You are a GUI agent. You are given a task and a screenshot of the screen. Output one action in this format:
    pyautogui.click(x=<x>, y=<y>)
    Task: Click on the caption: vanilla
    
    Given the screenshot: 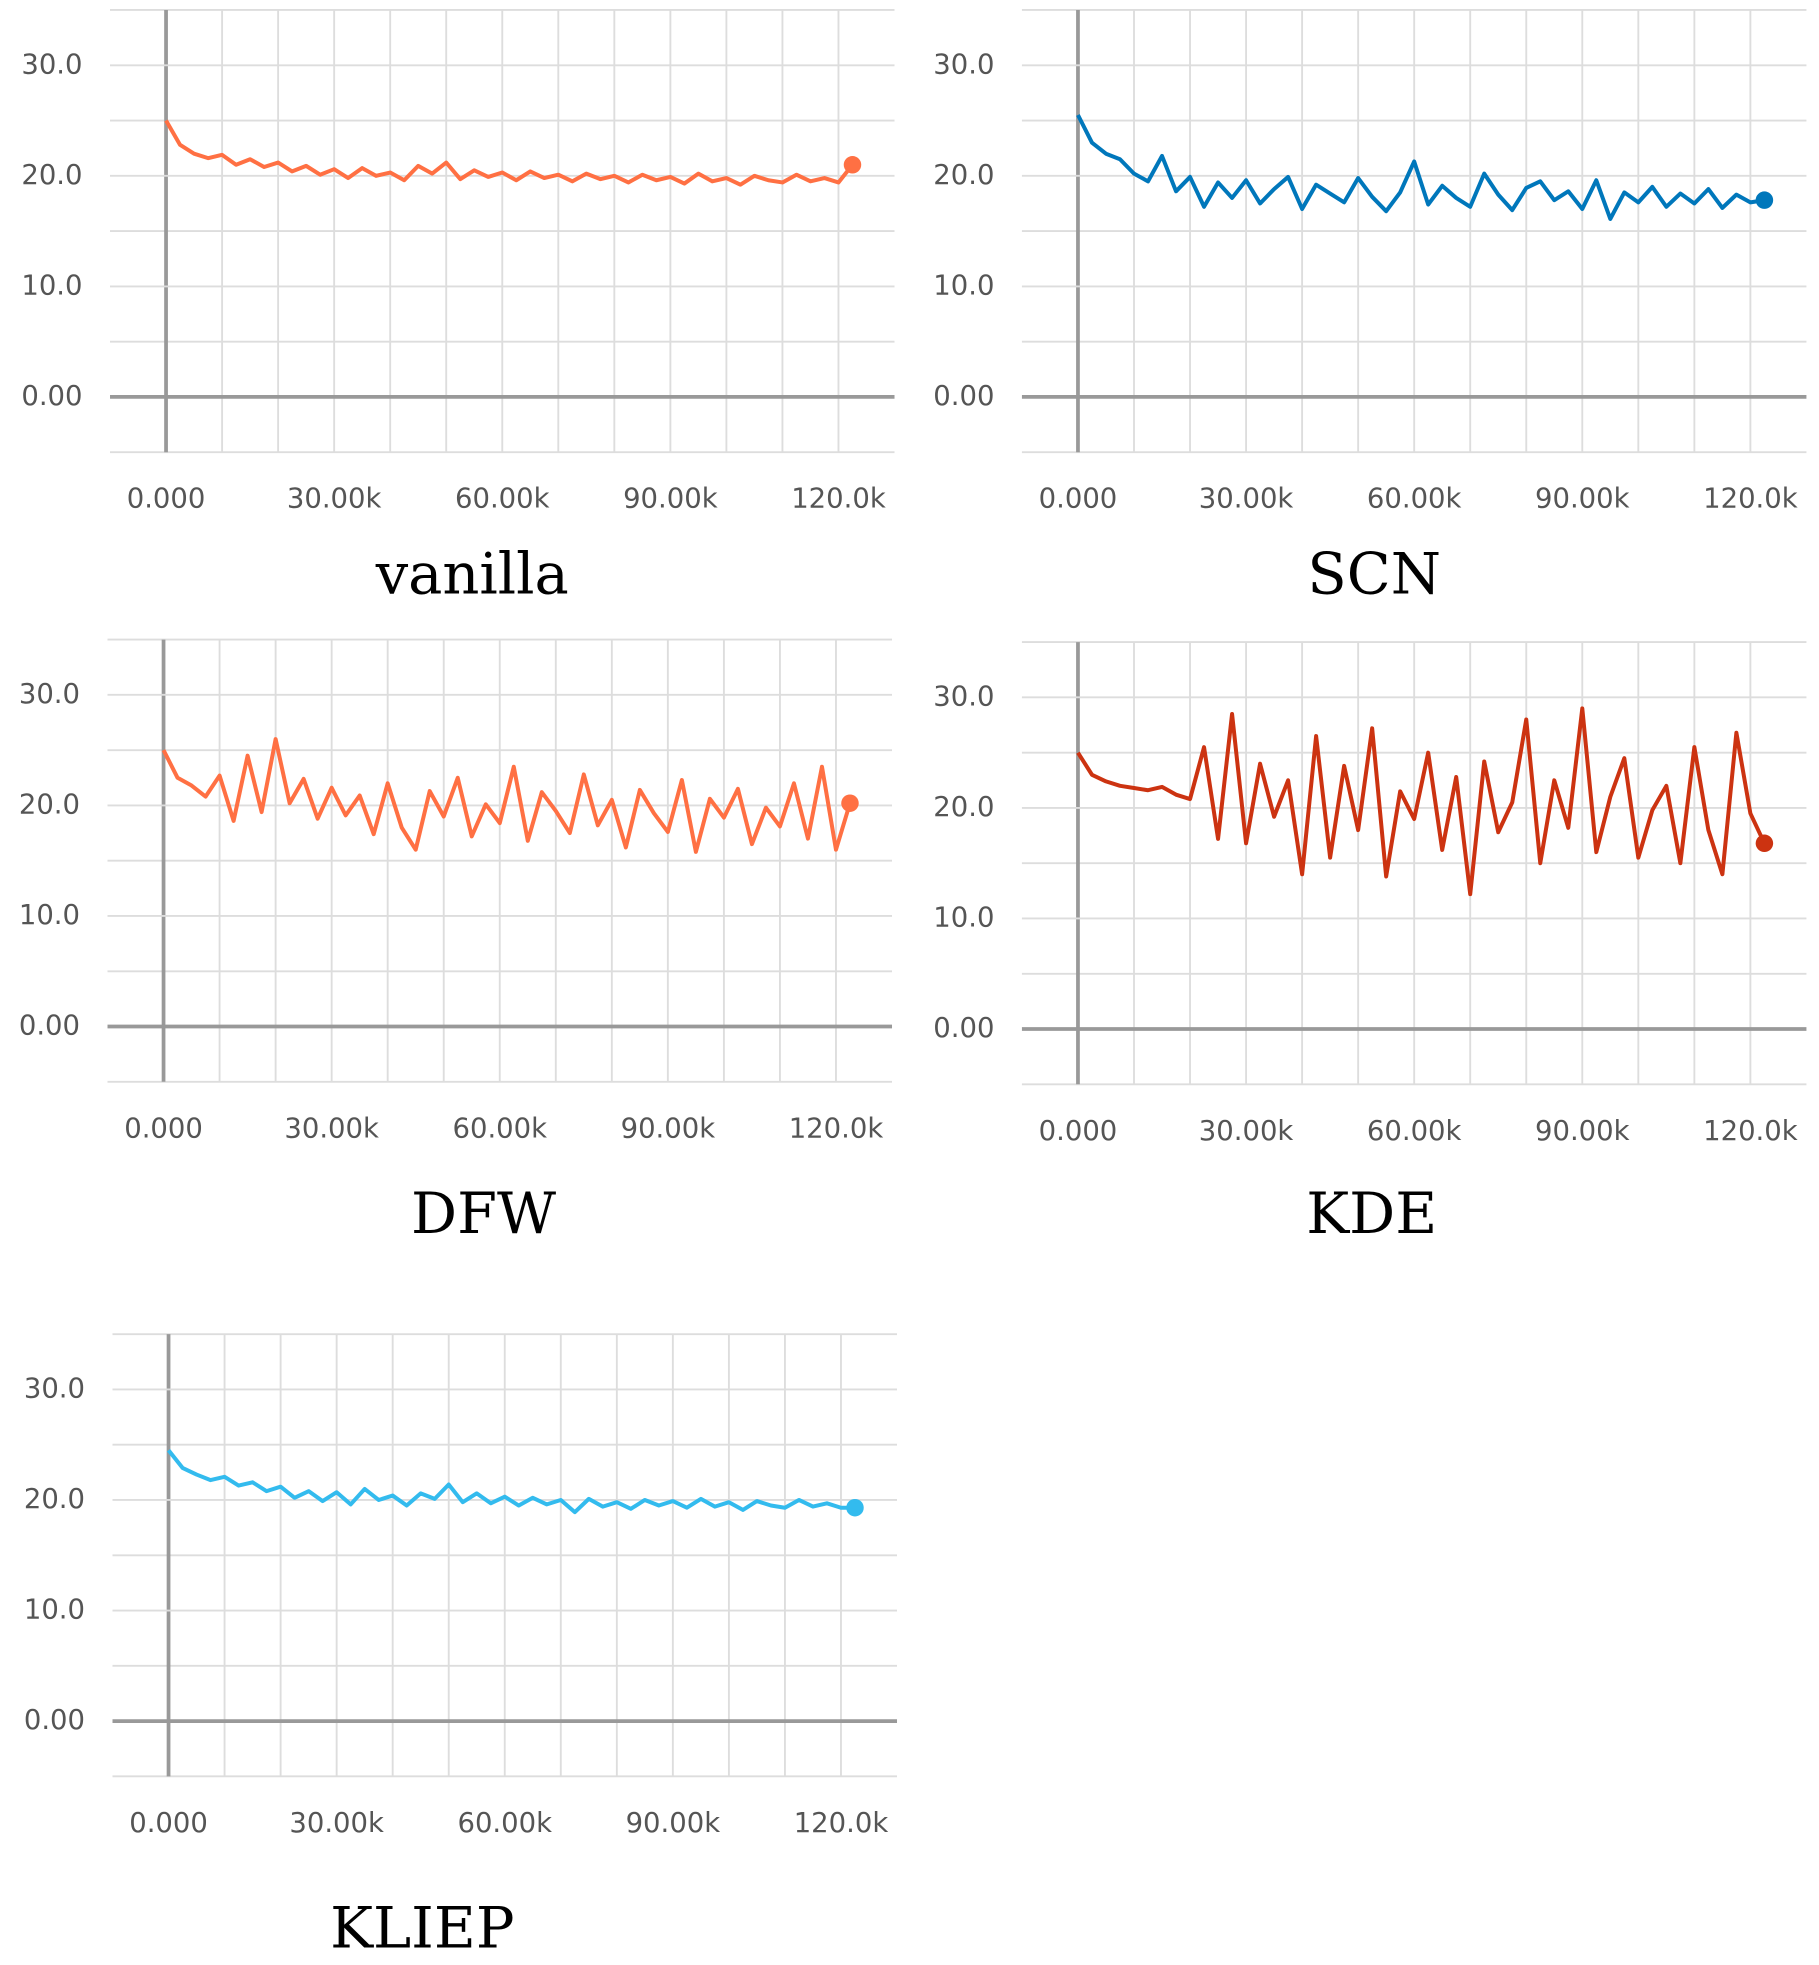 What is the action you would take?
    pyautogui.click(x=472, y=573)
    